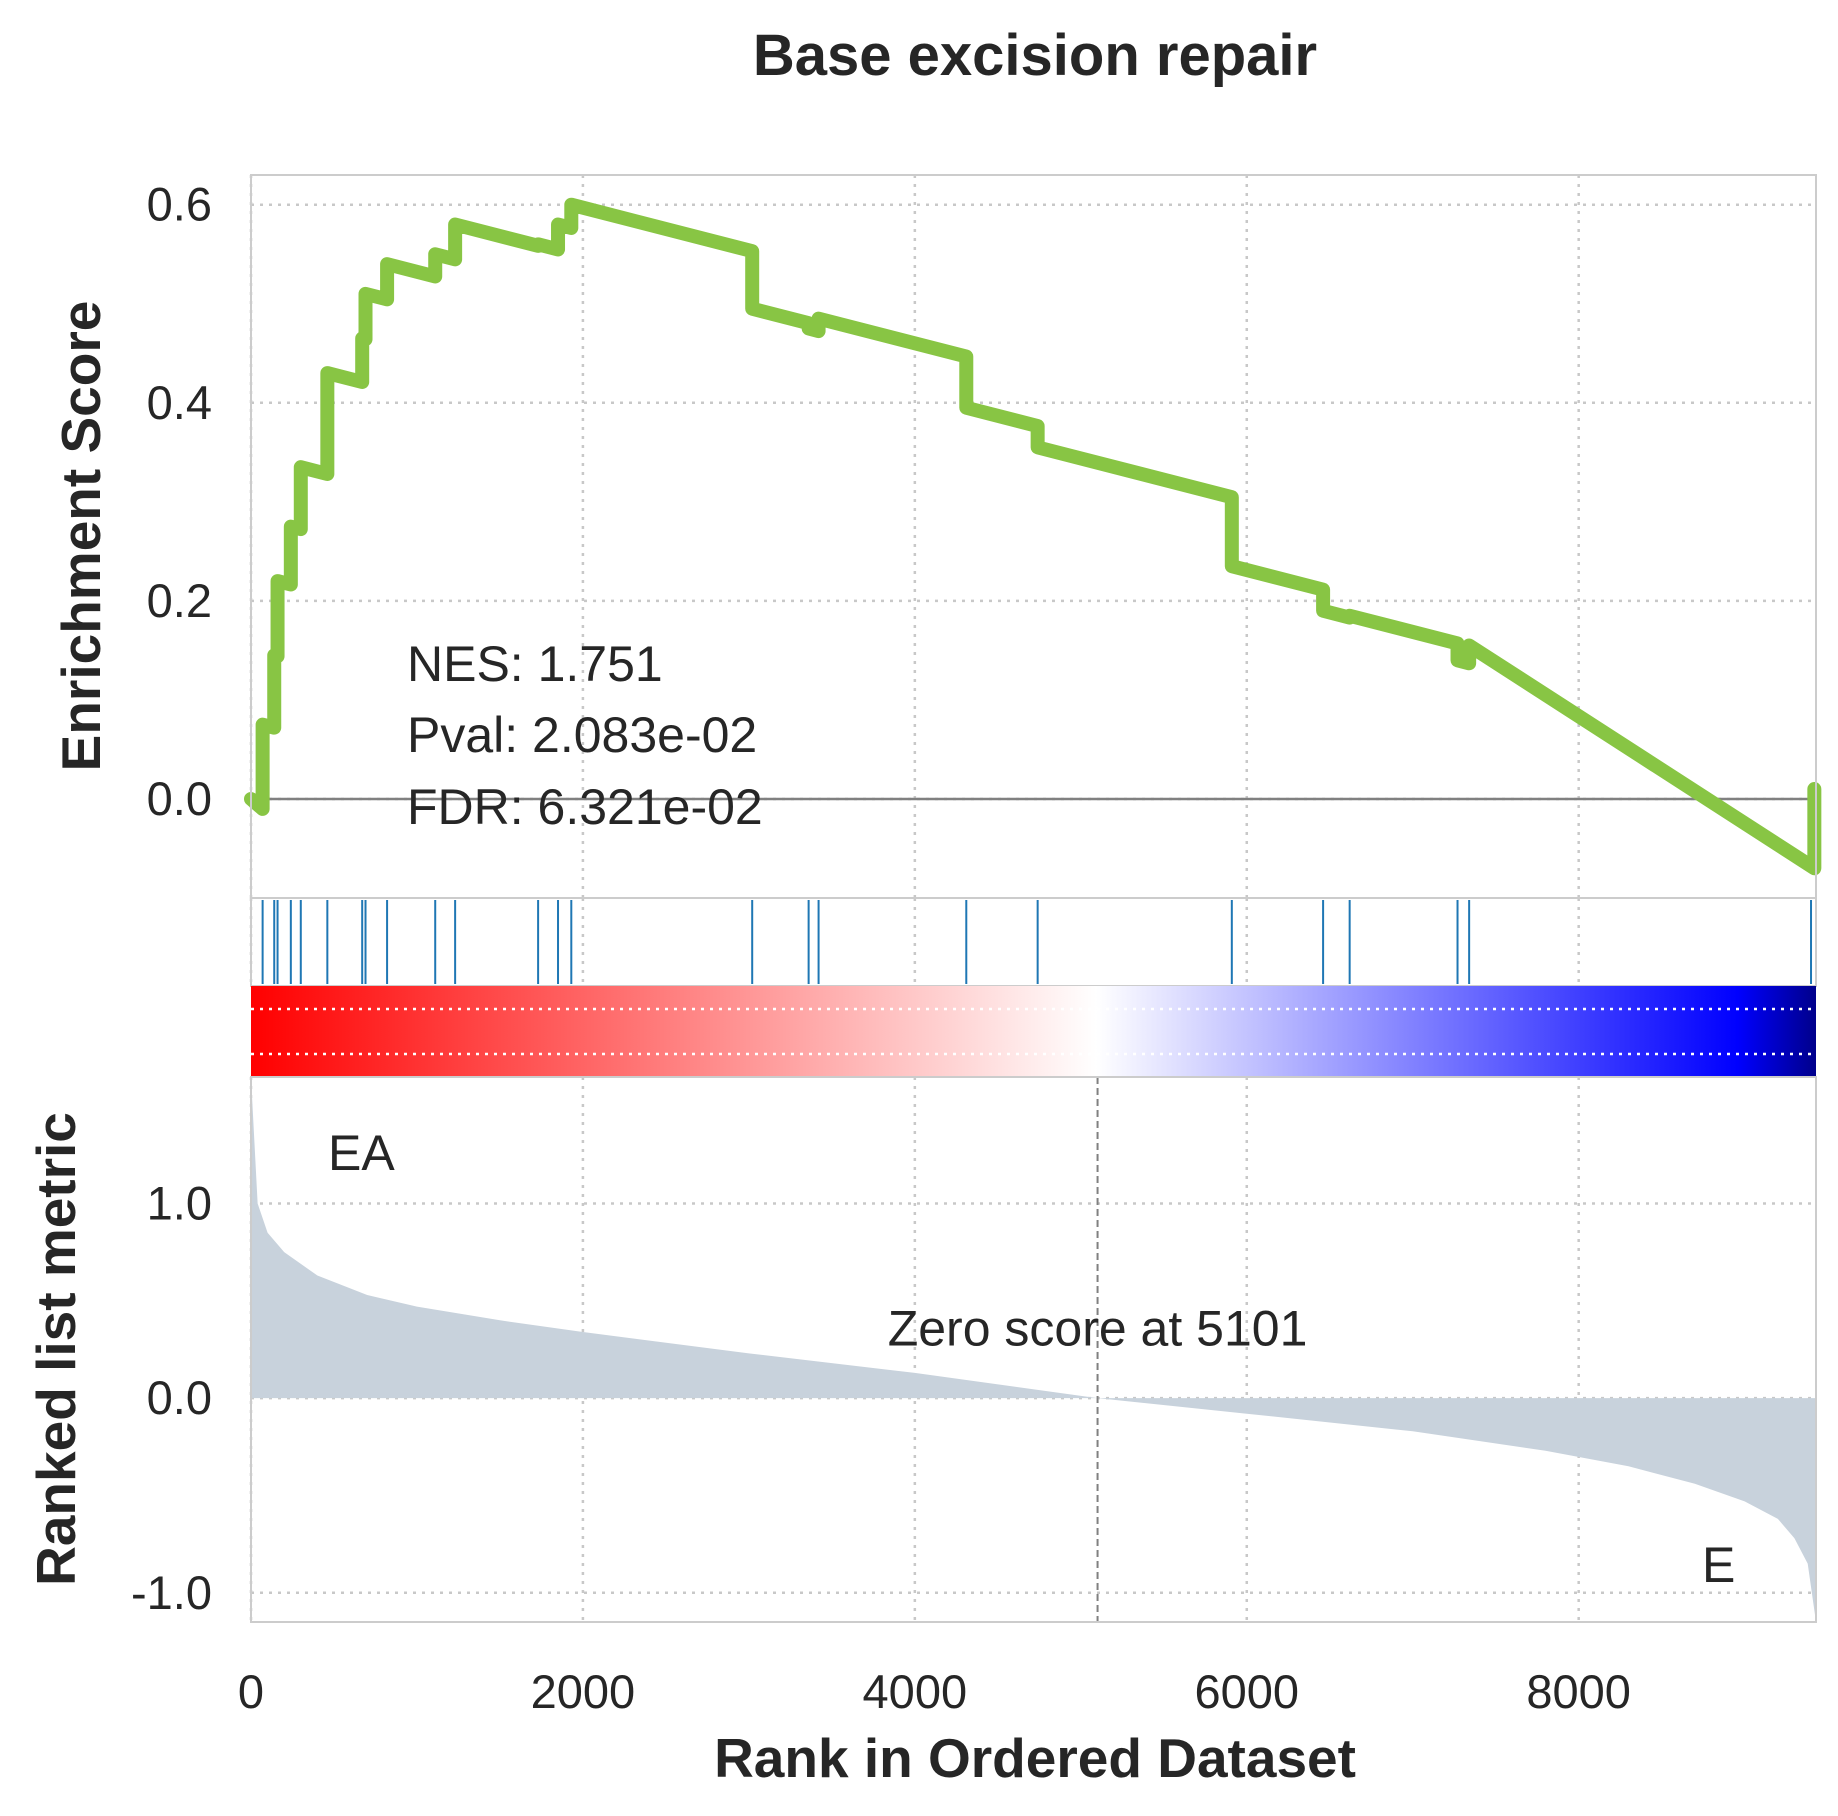 The image size is (1838, 1816). Describe the element at coordinates (56, 1349) in the screenshot. I see `ranked-y-axis-title: Ranked list metric` at that location.